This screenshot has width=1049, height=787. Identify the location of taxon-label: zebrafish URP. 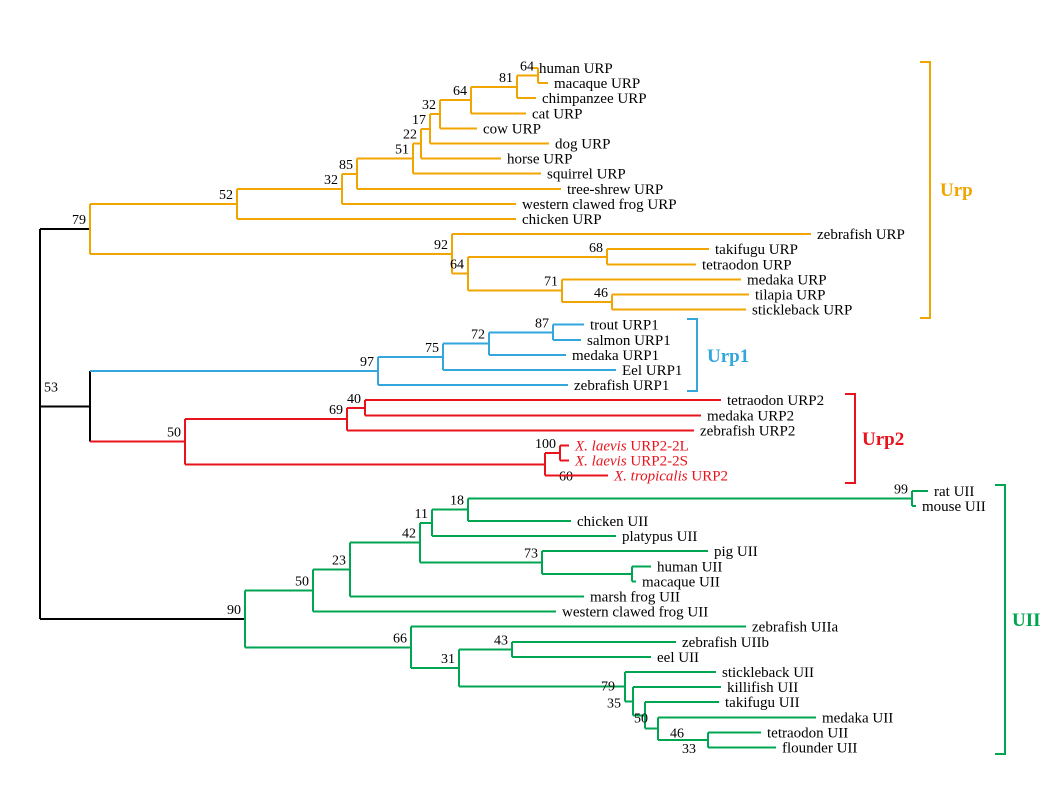
(861, 235).